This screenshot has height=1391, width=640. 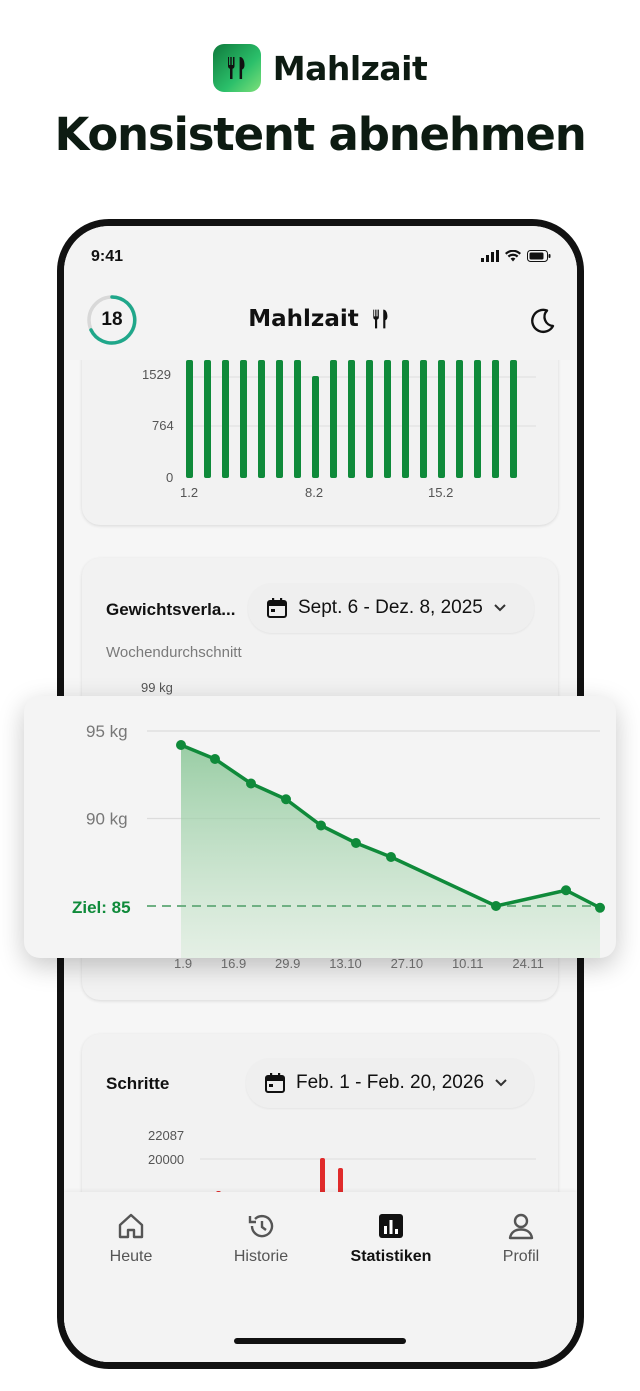 What do you see at coordinates (320, 256) in the screenshot?
I see `status-bar: 9:41` at bounding box center [320, 256].